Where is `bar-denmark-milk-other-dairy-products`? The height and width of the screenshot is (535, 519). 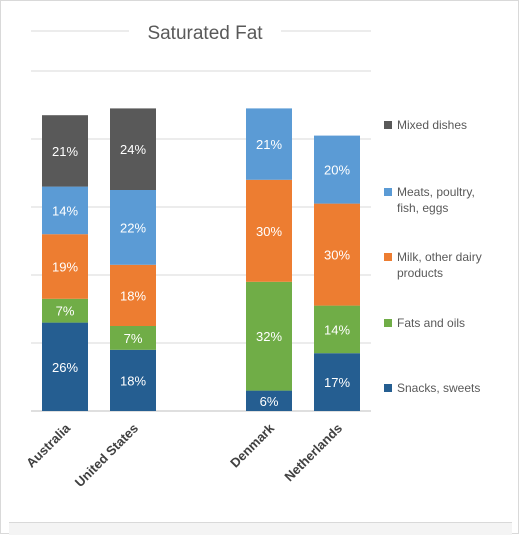 bar-denmark-milk-other-dairy-products is located at coordinates (269, 230).